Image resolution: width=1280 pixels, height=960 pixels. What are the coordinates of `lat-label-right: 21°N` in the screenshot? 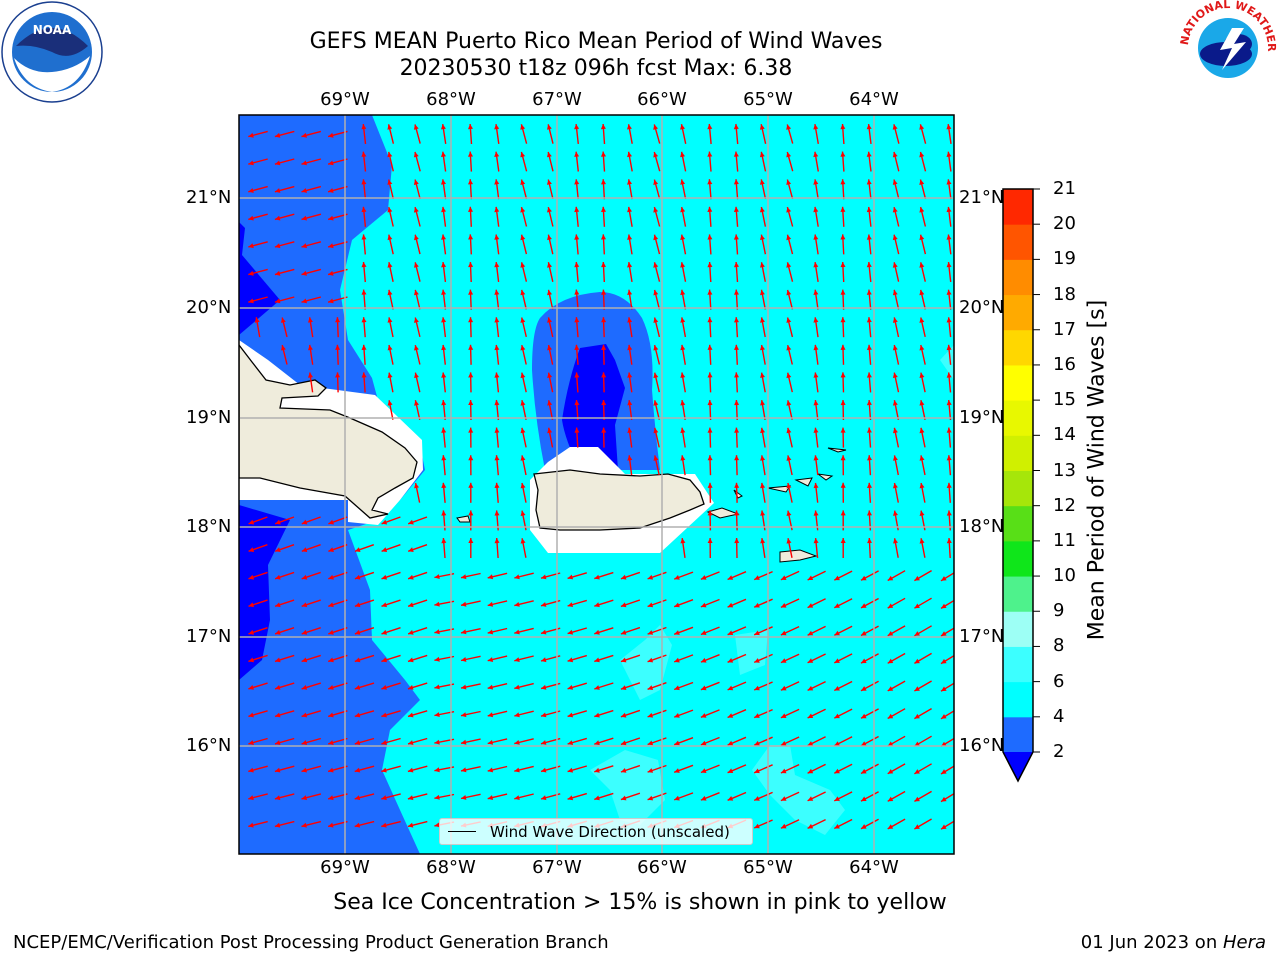 It's located at (982, 197).